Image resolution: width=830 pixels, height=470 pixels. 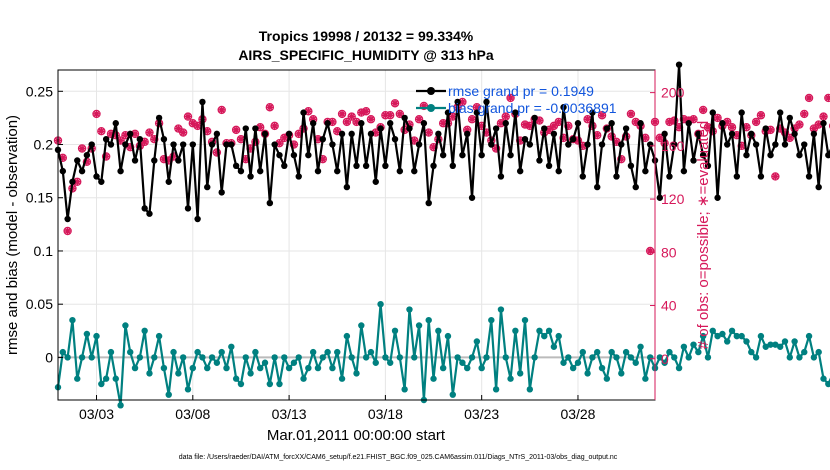 What do you see at coordinates (366, 55) in the screenshot?
I see `chart-title-line2: AIRS_SPECIFIC_HUMIDITY @ 313 hPa` at bounding box center [366, 55].